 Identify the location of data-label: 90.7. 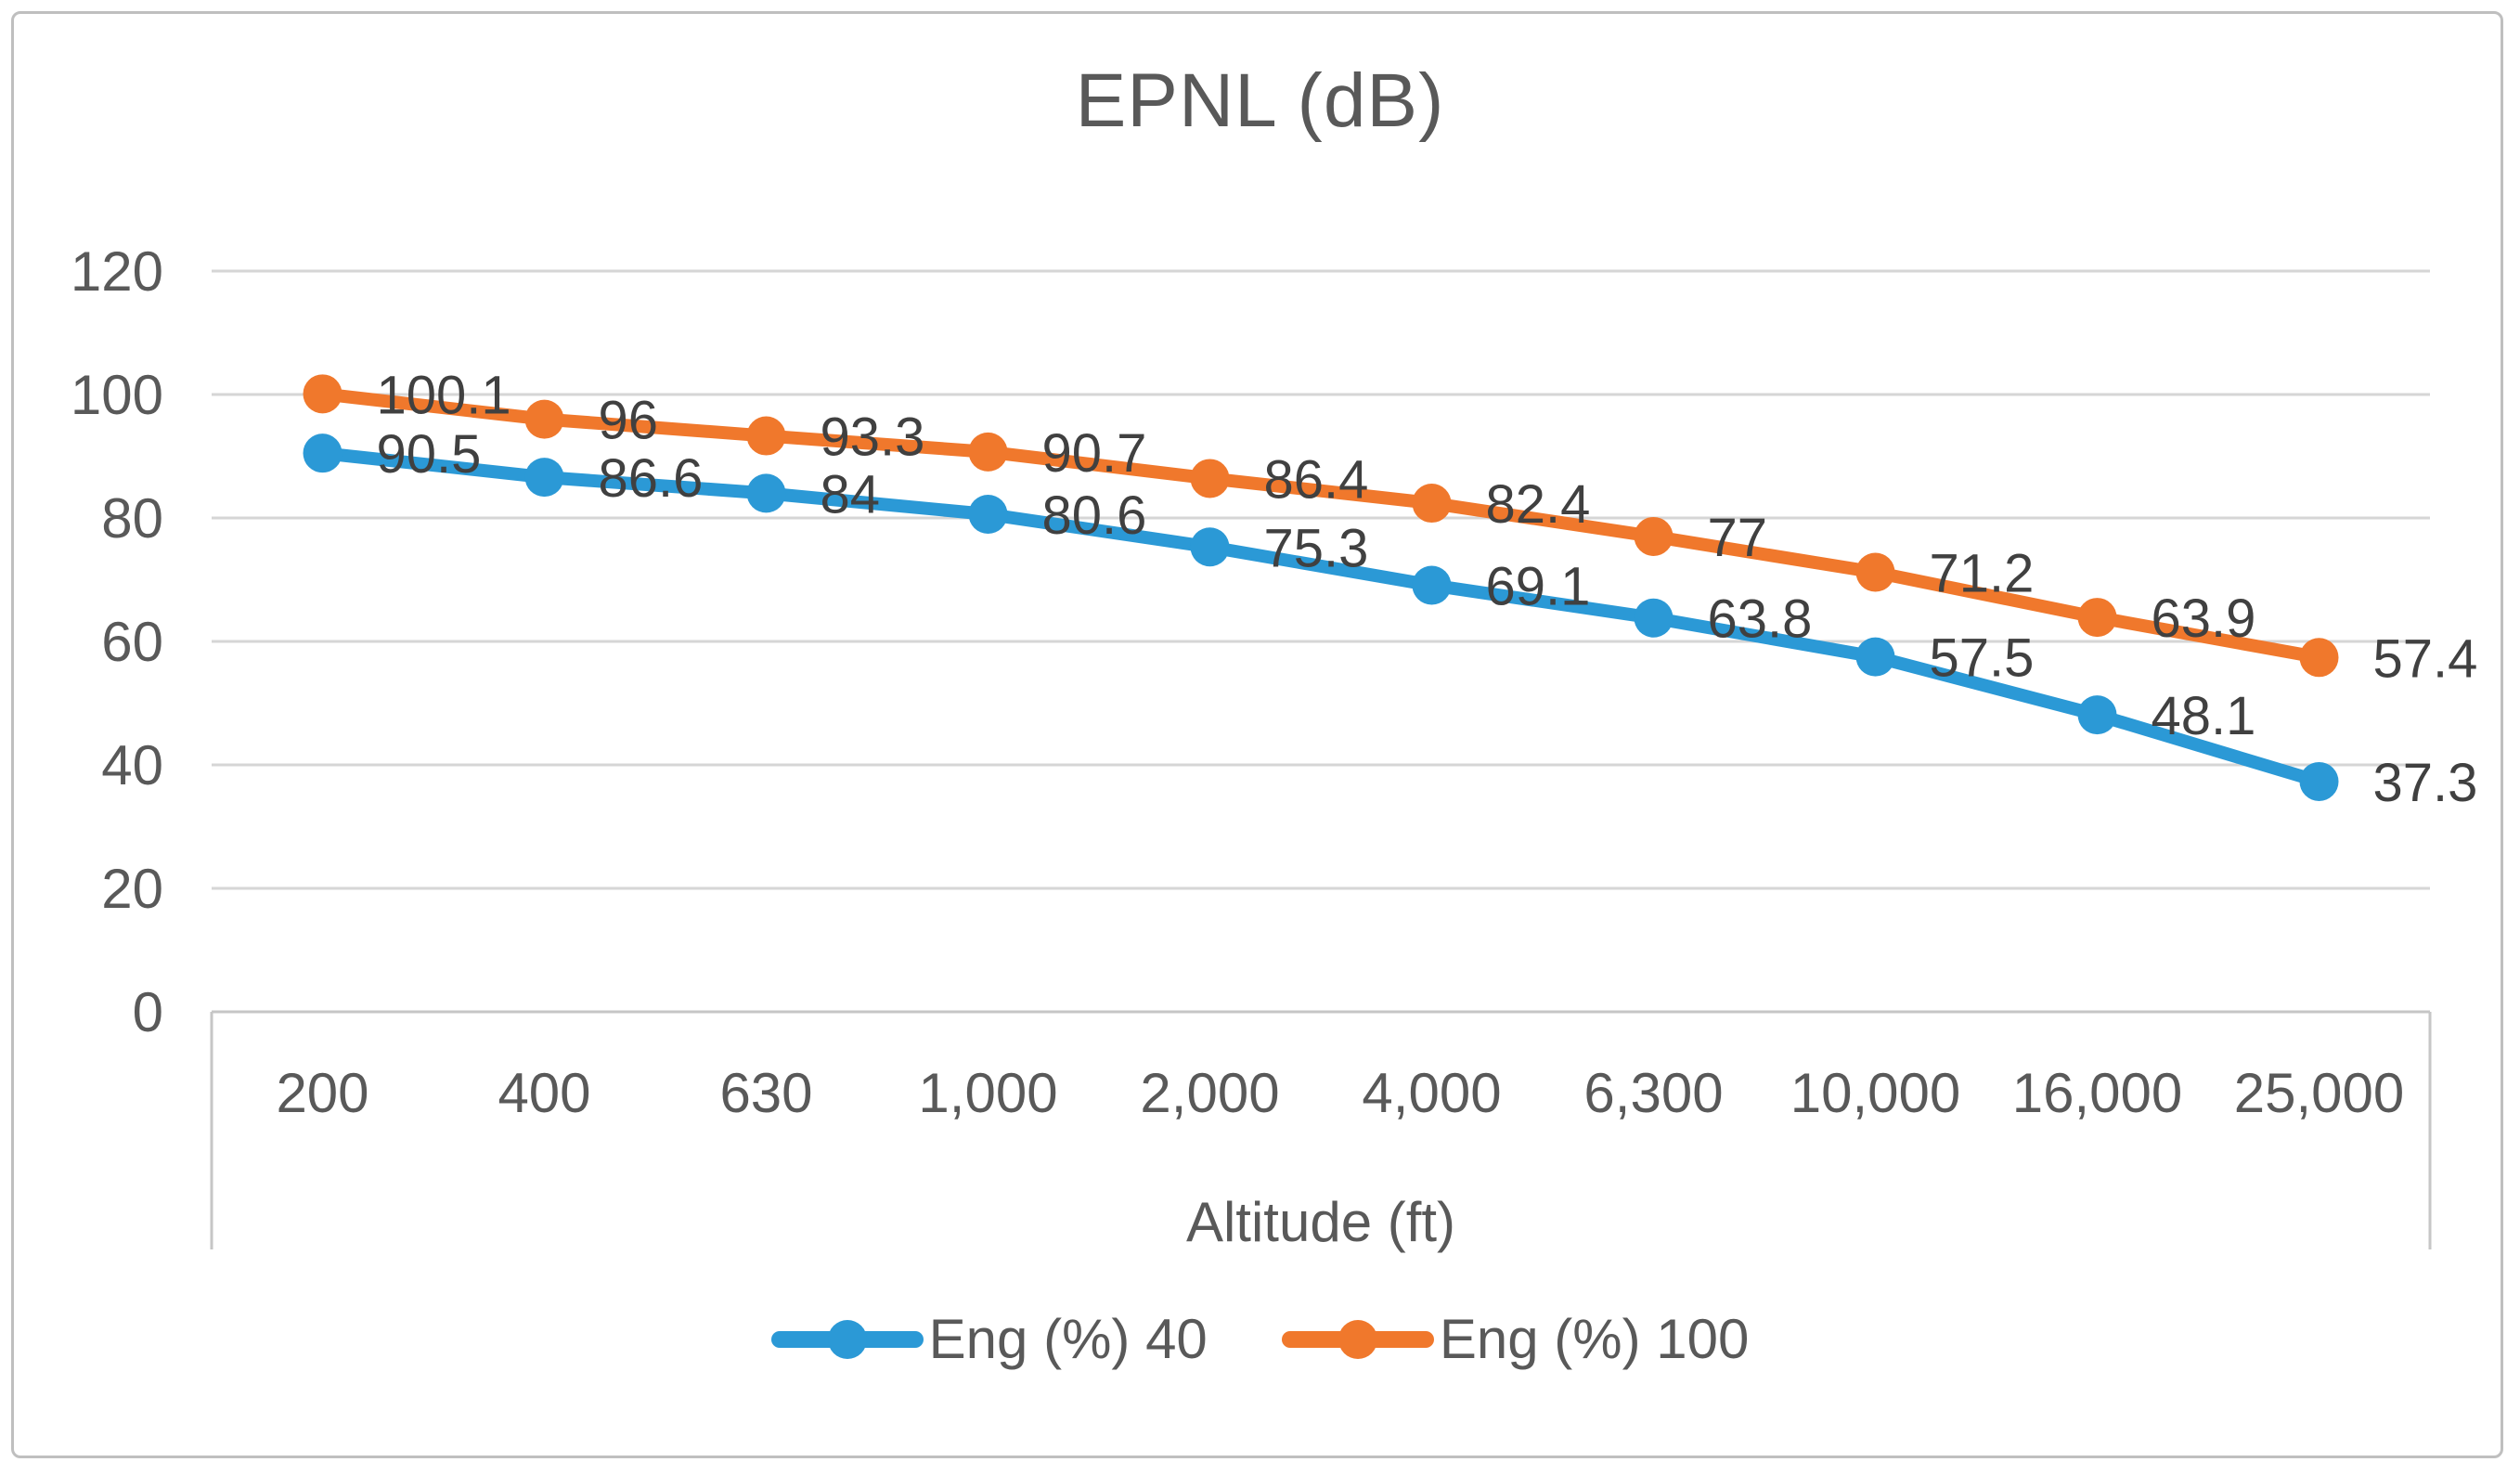
(1094, 453).